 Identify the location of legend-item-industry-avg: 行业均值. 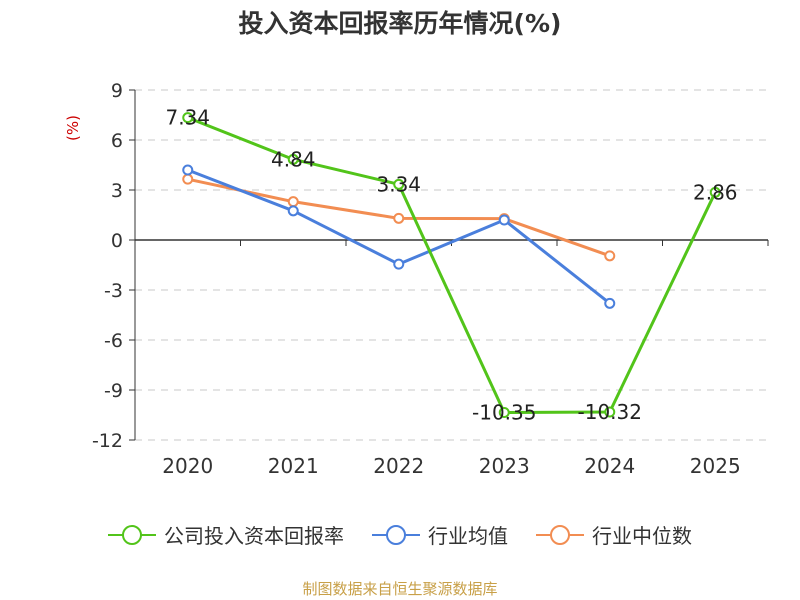
(440, 534).